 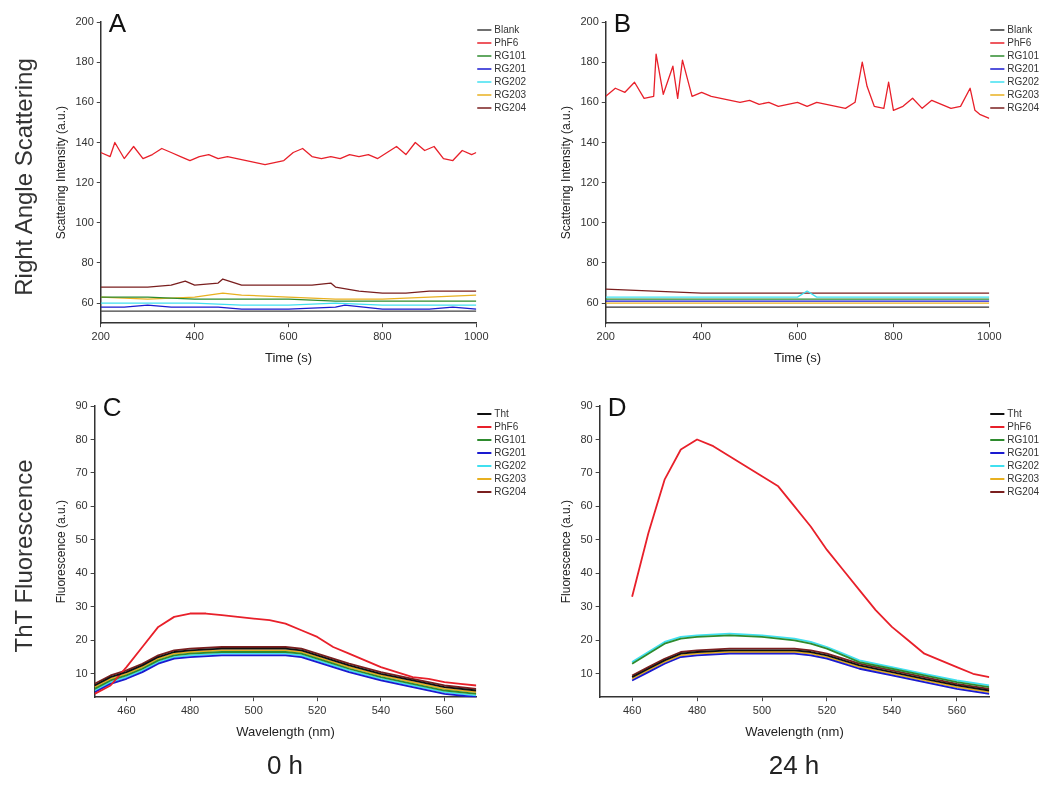 I want to click on chart-title: D, so click(x=617, y=407).